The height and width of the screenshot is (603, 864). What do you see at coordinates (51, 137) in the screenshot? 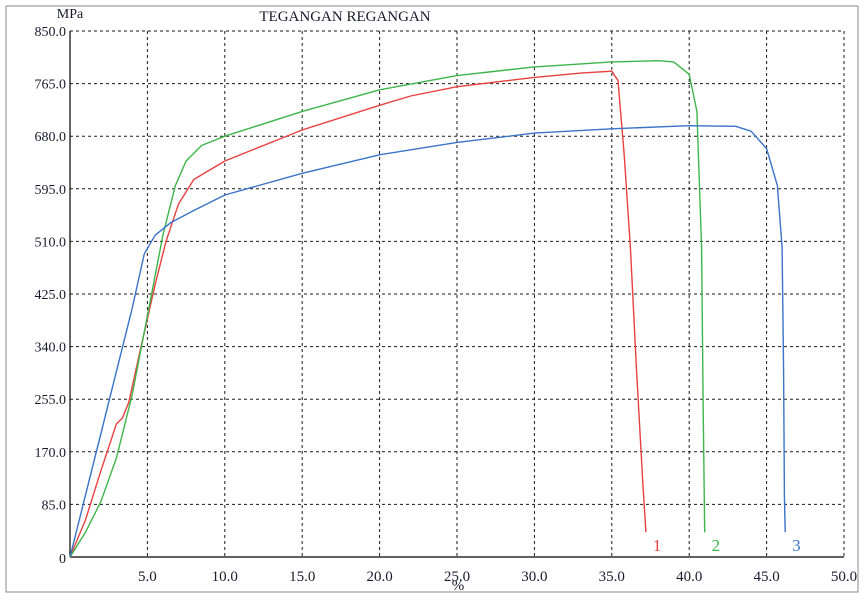
I see `y-tick-label: 680.0` at bounding box center [51, 137].